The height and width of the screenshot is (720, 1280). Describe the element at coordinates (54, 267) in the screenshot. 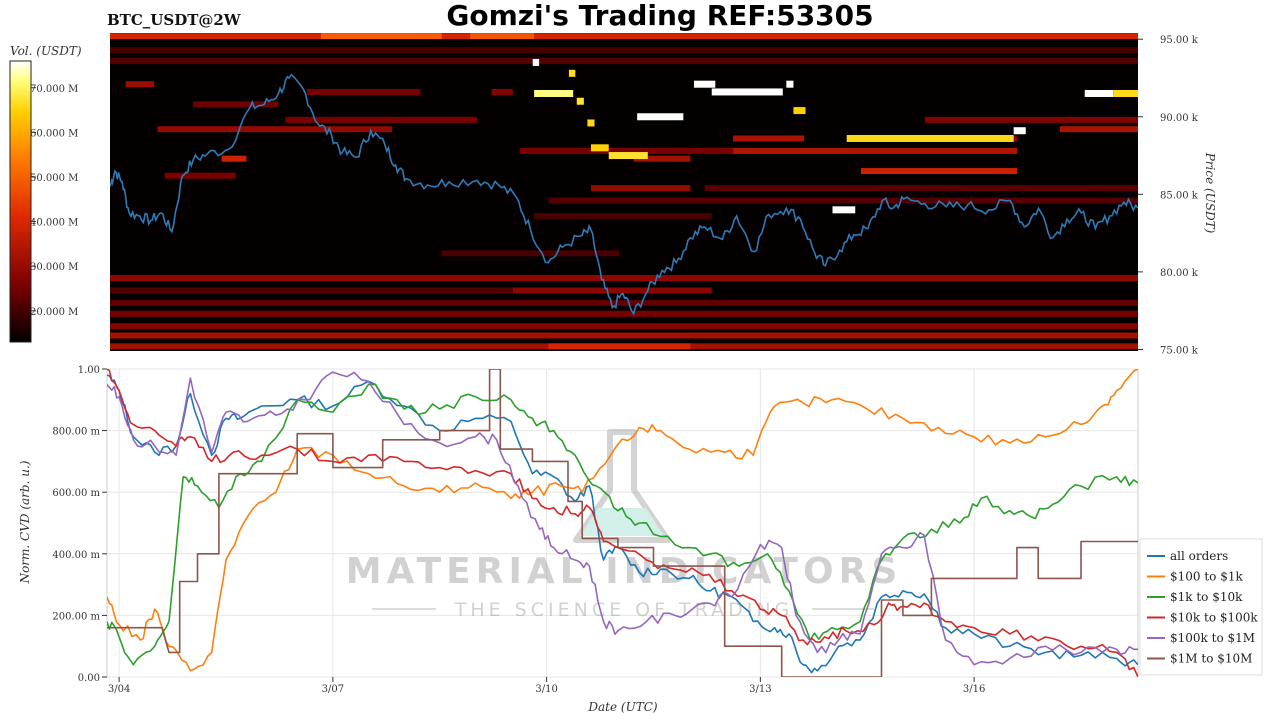

I see `colorbar-tick-label: 30.000 M` at that location.